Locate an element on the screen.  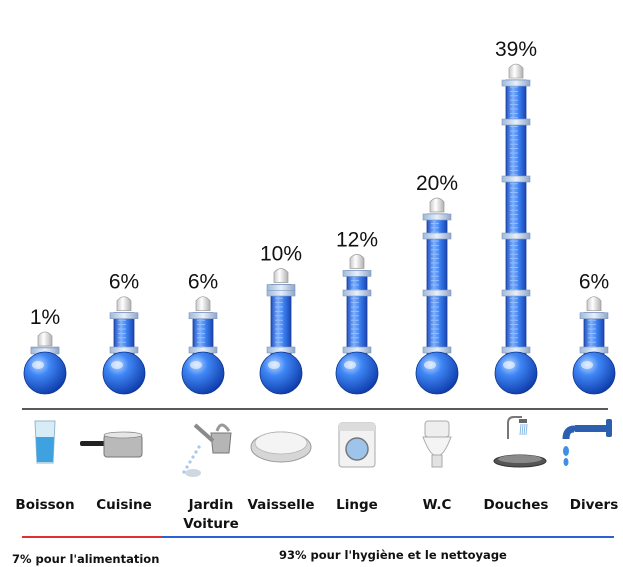
value-label: 39% is located at coordinates (516, 49).